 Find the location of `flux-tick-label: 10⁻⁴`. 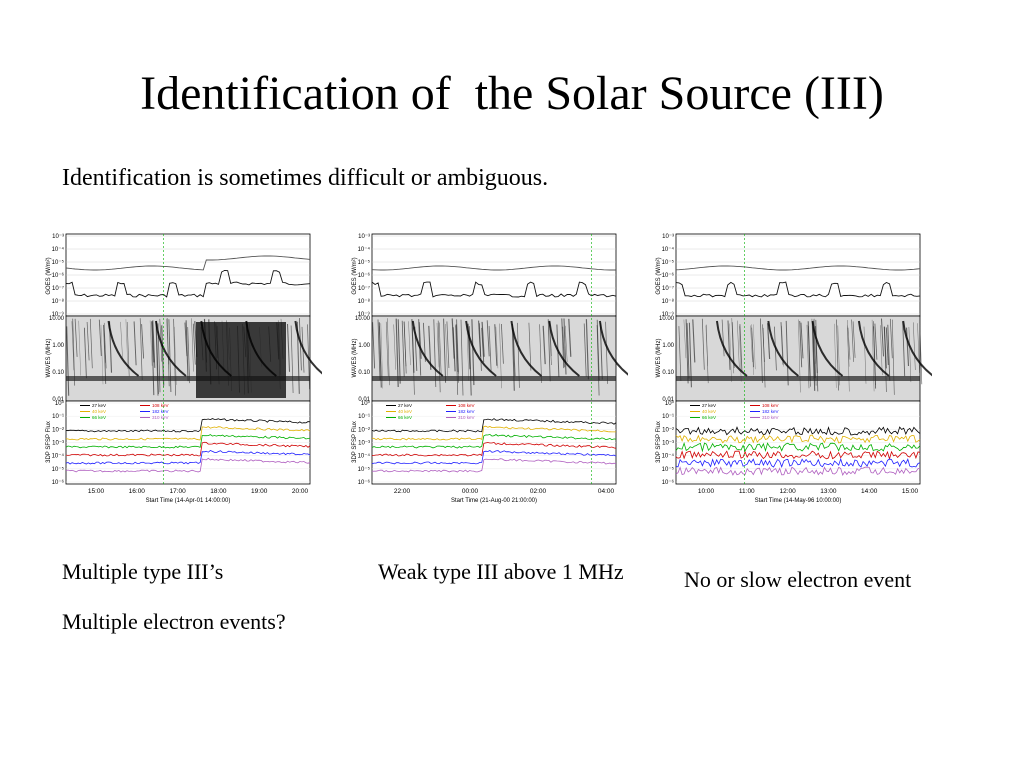

flux-tick-label: 10⁻⁴ is located at coordinates (364, 456).